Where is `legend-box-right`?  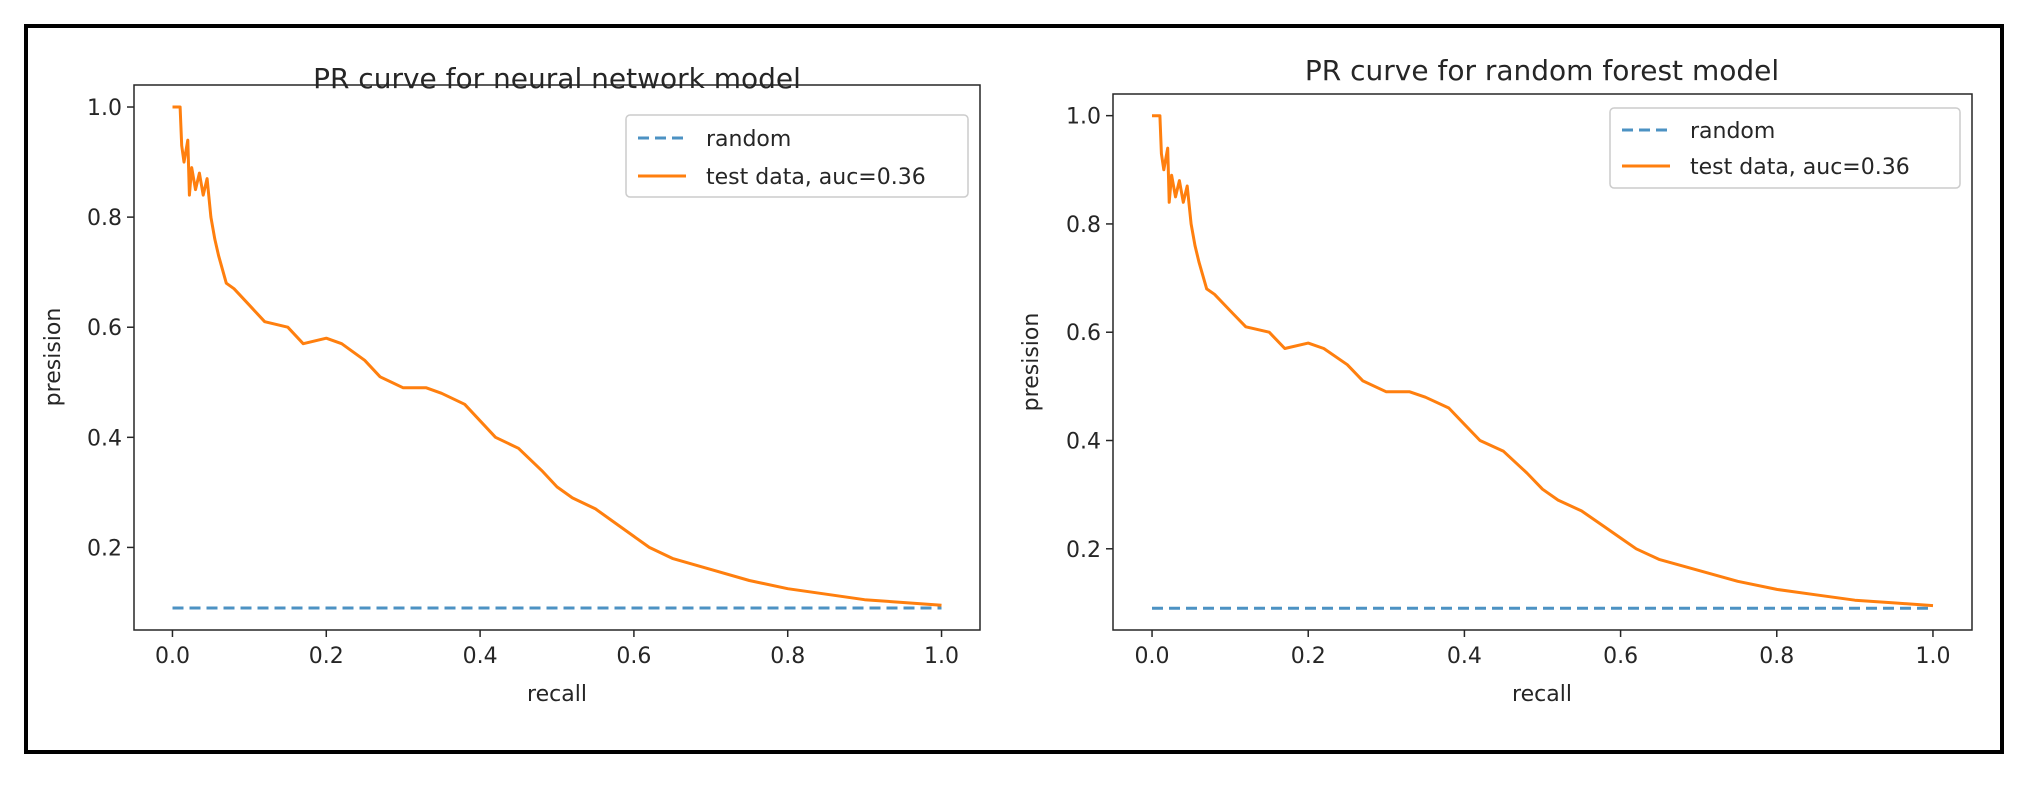 legend-box-right is located at coordinates (1785, 148).